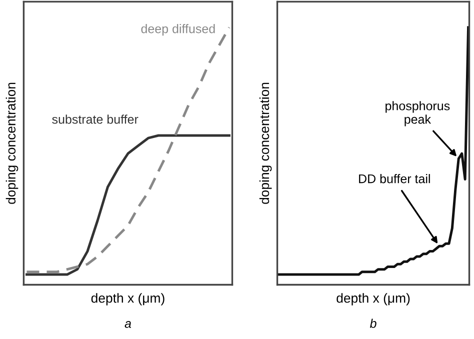  I want to click on annotation: phosphorus peak, so click(418, 113).